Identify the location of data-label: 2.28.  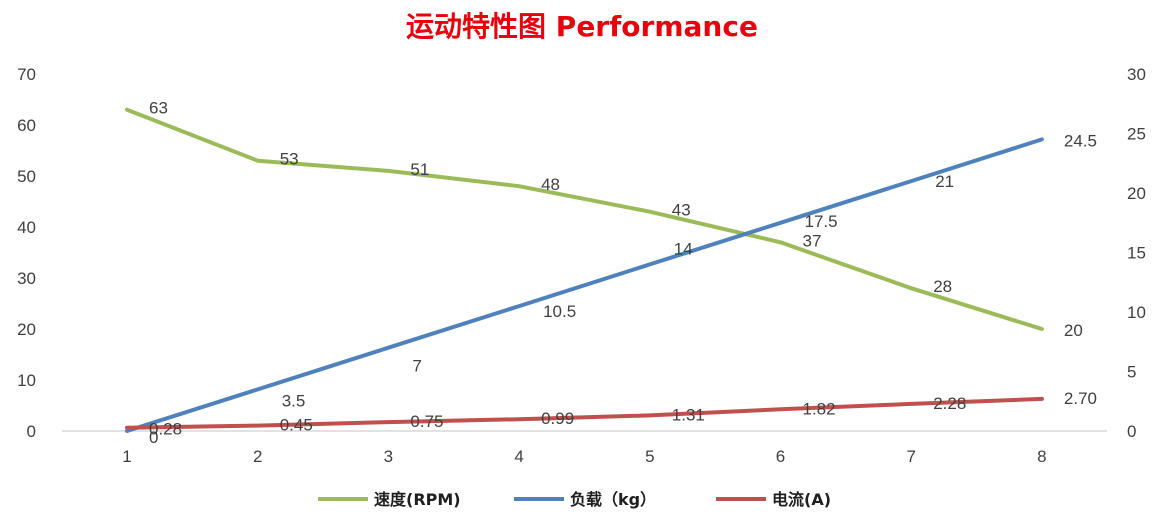
(949, 403).